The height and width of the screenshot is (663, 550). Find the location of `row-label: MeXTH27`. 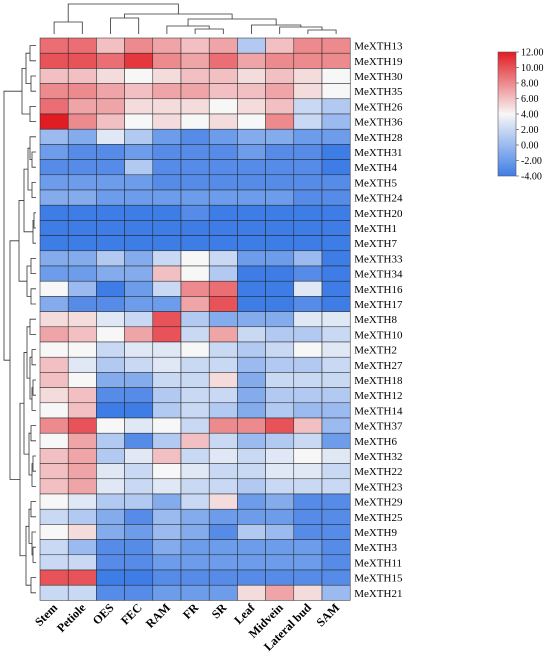

row-label: MeXTH27 is located at coordinates (378, 366).